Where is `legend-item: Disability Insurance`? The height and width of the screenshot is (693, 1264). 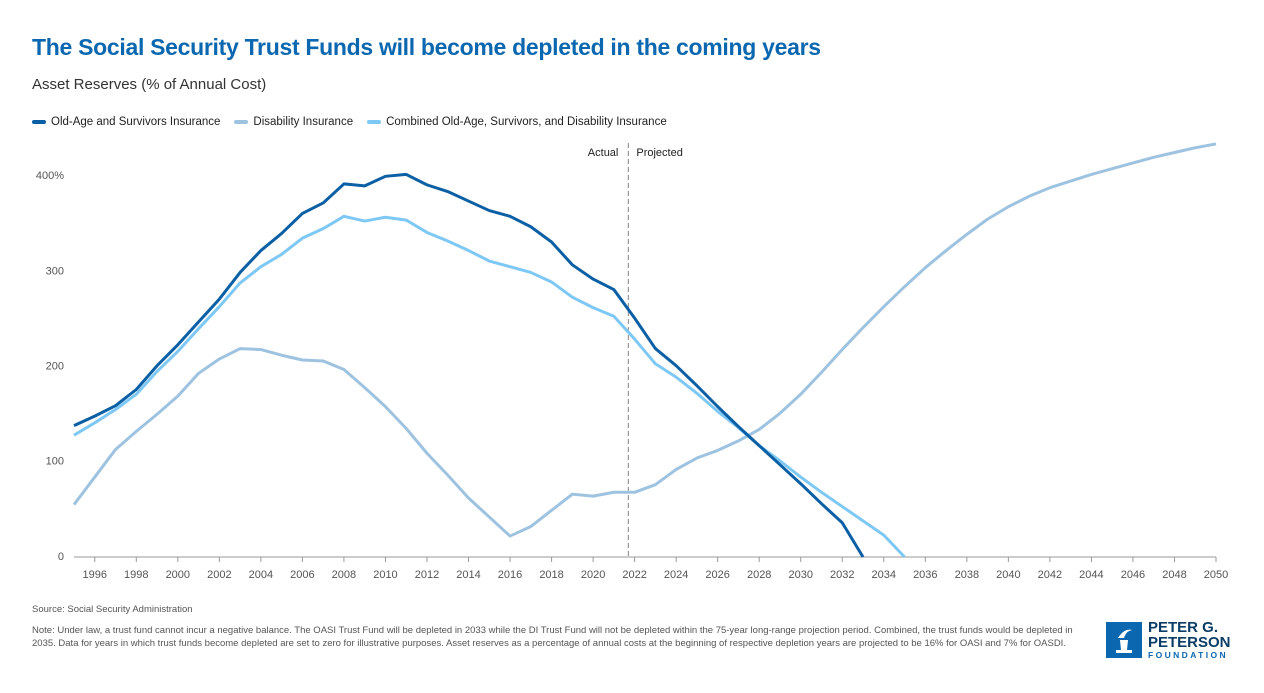
legend-item: Disability Insurance is located at coordinates (293, 122).